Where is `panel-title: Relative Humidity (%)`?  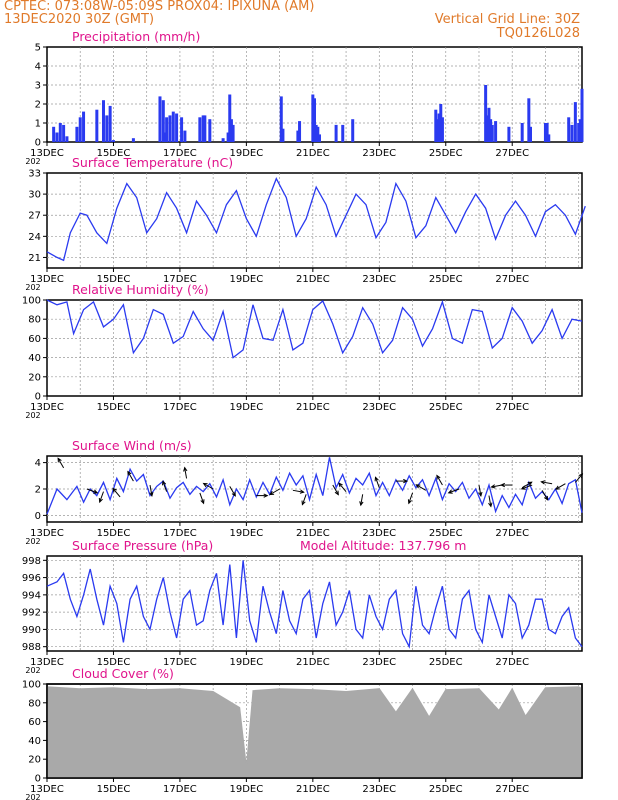
panel-title: Relative Humidity (%) is located at coordinates (140, 289).